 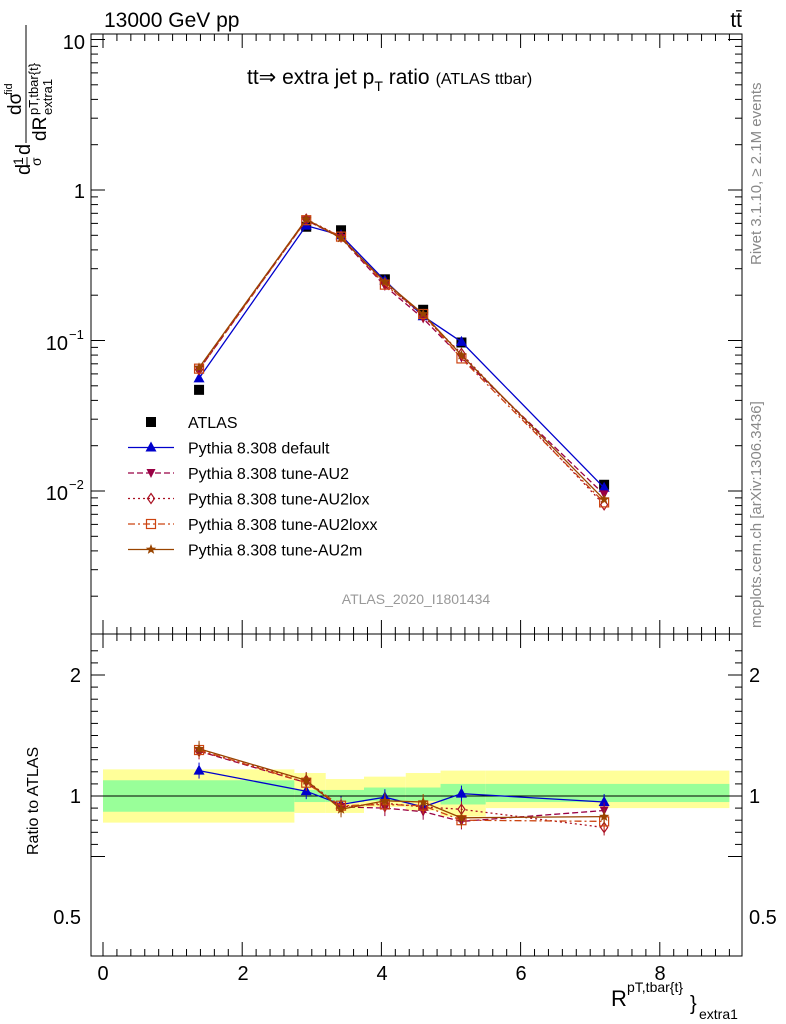 I want to click on legend-label-pythia-8-308-tune-au2loxx: Pythia 8.308 tune-AU2loxx, so click(x=282, y=525).